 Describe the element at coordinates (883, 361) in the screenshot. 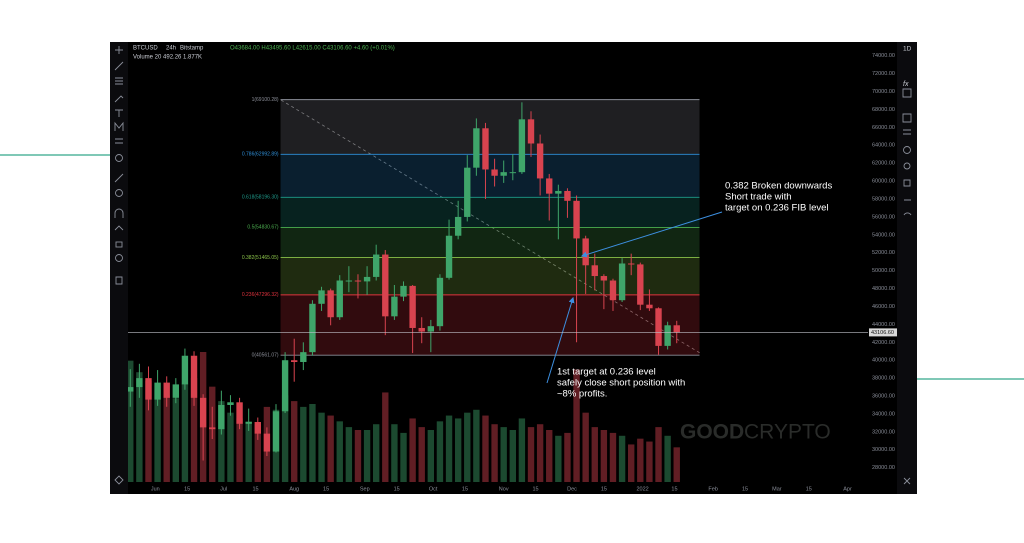

I see `y-tick-label: 40000.00` at that location.